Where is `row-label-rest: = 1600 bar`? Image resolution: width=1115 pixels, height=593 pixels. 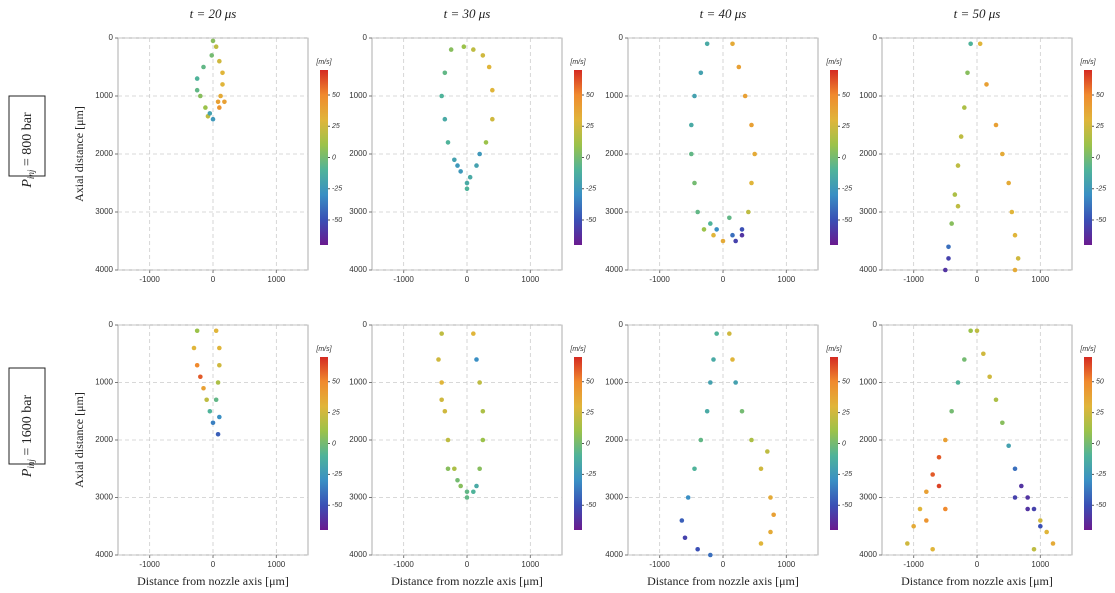 row-label-rest: = 1600 bar is located at coordinates (27, 426).